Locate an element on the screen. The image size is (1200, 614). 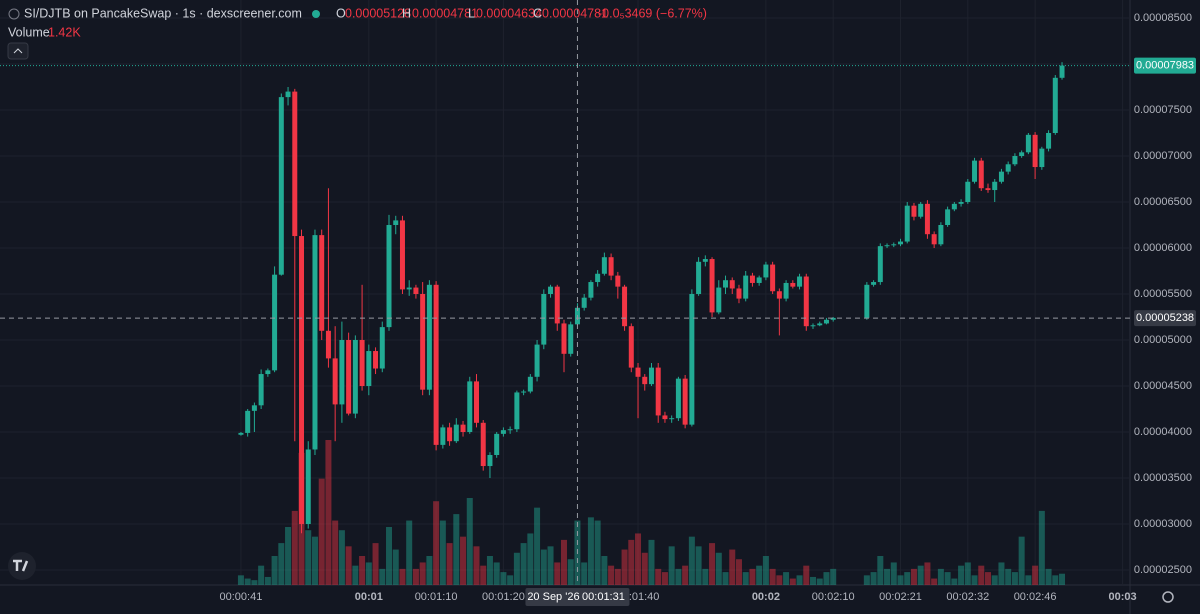
x-tick-label: 00:02:10 is located at coordinates (833, 597).